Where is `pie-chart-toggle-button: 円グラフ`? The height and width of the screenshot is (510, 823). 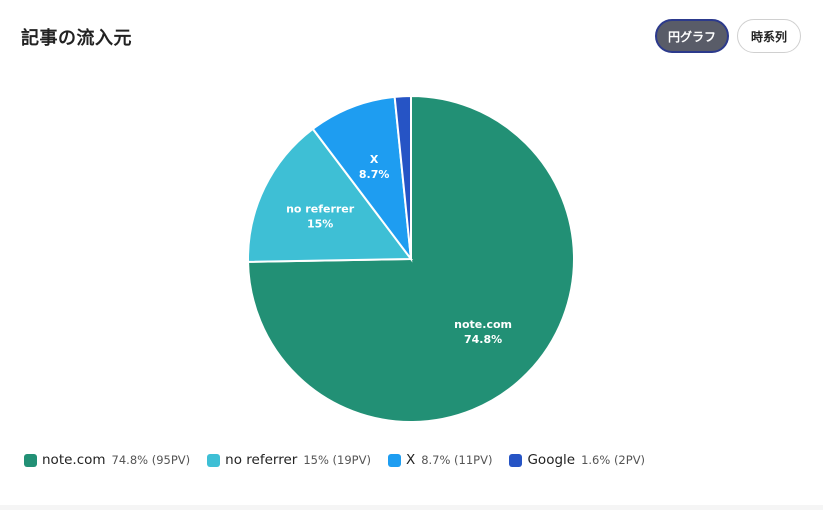 pie-chart-toggle-button: 円グラフ is located at coordinates (692, 36).